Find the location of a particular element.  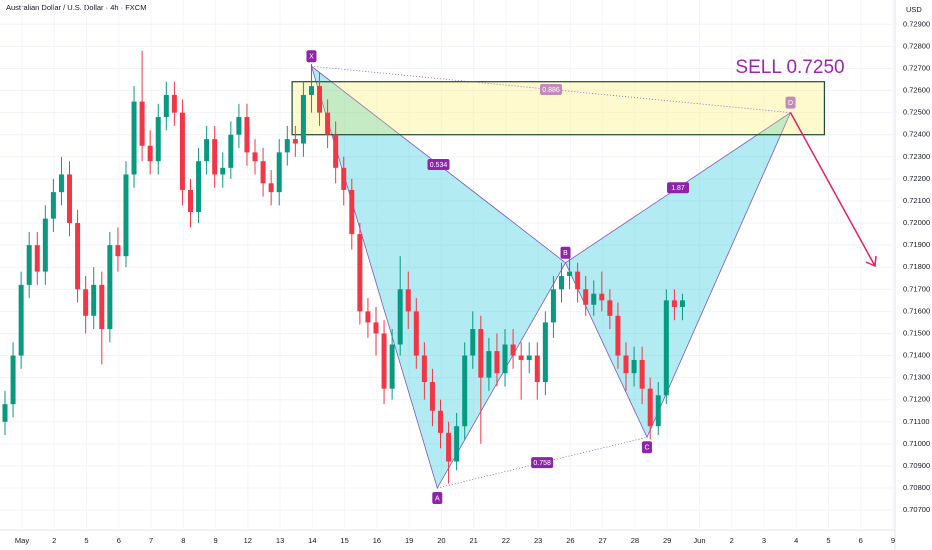

y-tick-label: 0.72200 is located at coordinates (916, 178).